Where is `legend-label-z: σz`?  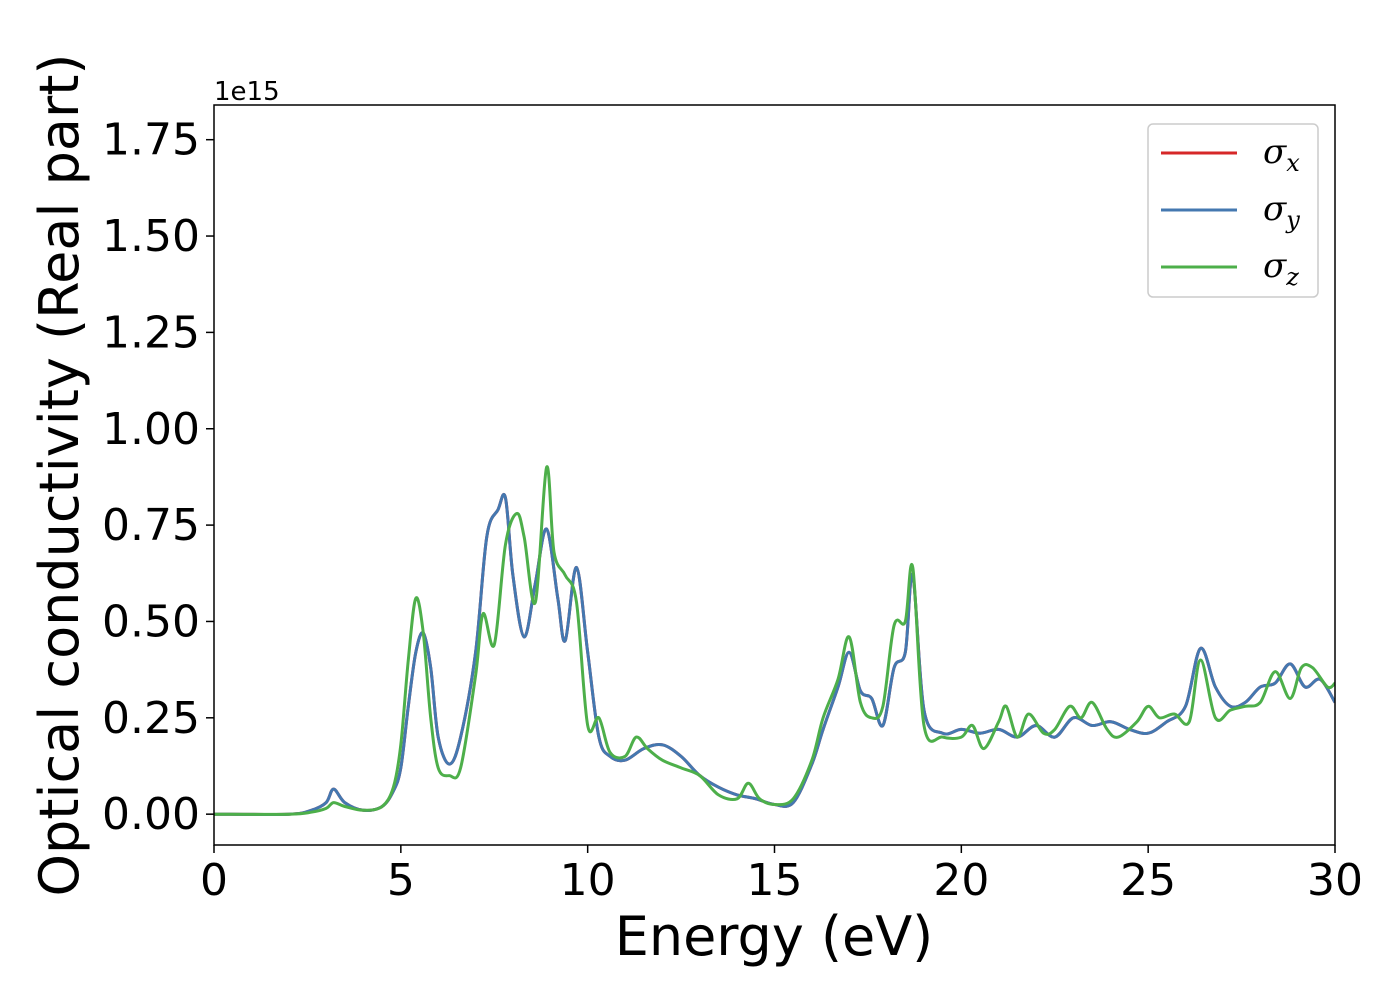 legend-label-z: σz is located at coordinates (1281, 268).